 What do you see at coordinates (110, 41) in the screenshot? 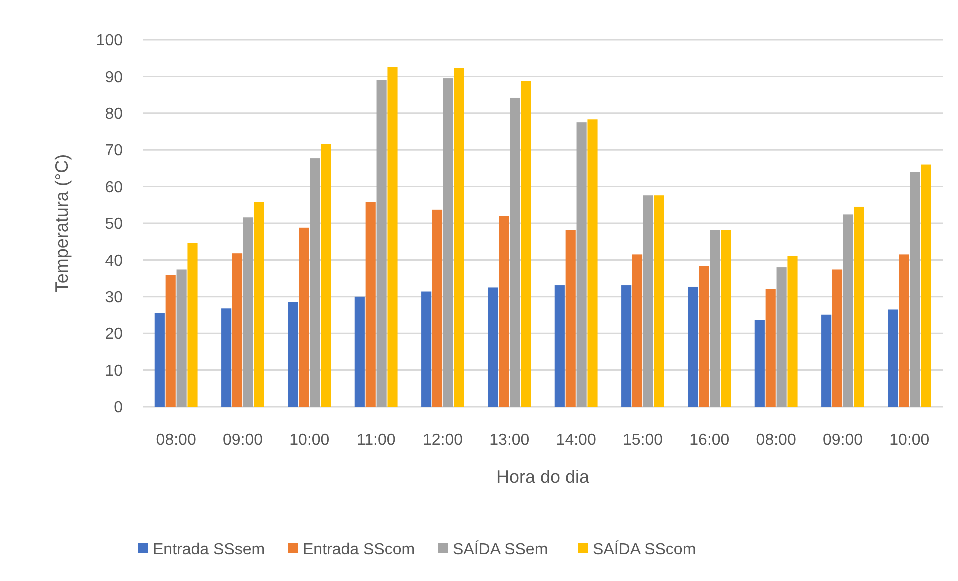
I see `y-tick-label: 100` at bounding box center [110, 41].